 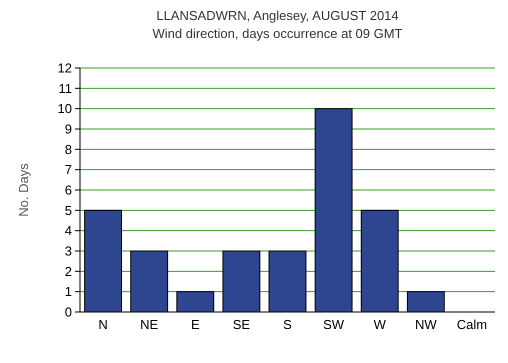 I want to click on y-tick-label: 8, so click(x=68, y=149).